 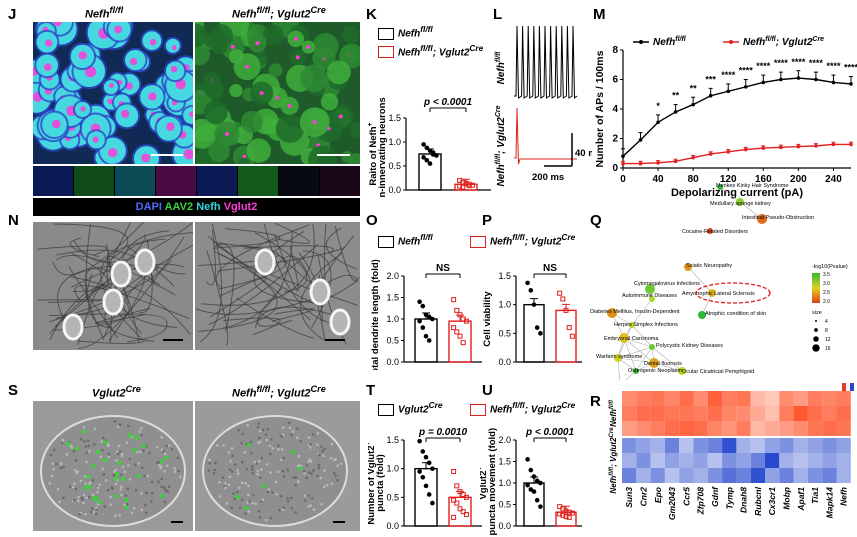 What do you see at coordinates (501, 68) in the screenshot?
I see `trace-top-label: Nefhfl/fl` at bounding box center [501, 68].